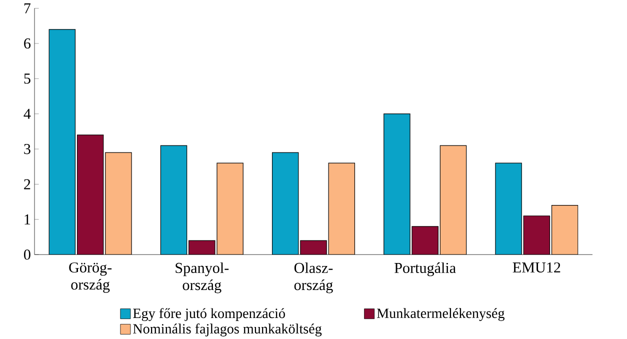  What do you see at coordinates (27, 8) in the screenshot?
I see `y-tick-label: 7` at bounding box center [27, 8].